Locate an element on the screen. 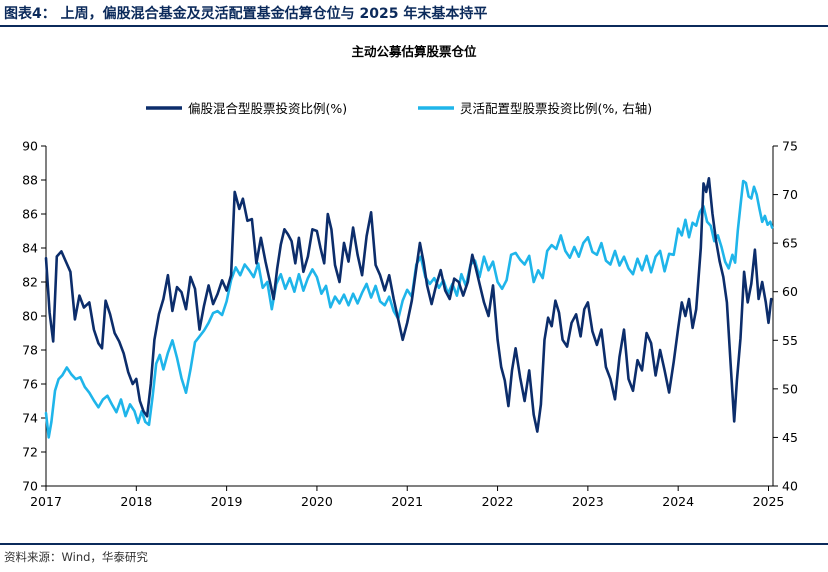  legend-label-series1: 偏股混合型股票投资比例(%) is located at coordinates (267, 108).